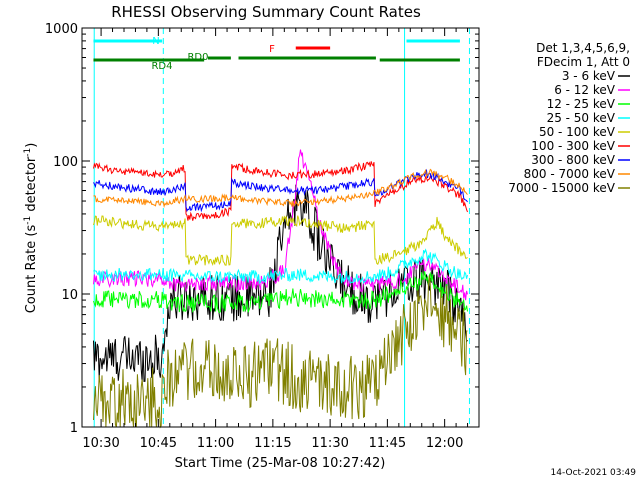  Describe the element at coordinates (581, 118) in the screenshot. I see `legend-entry-label: 25 - 50 keV` at that location.